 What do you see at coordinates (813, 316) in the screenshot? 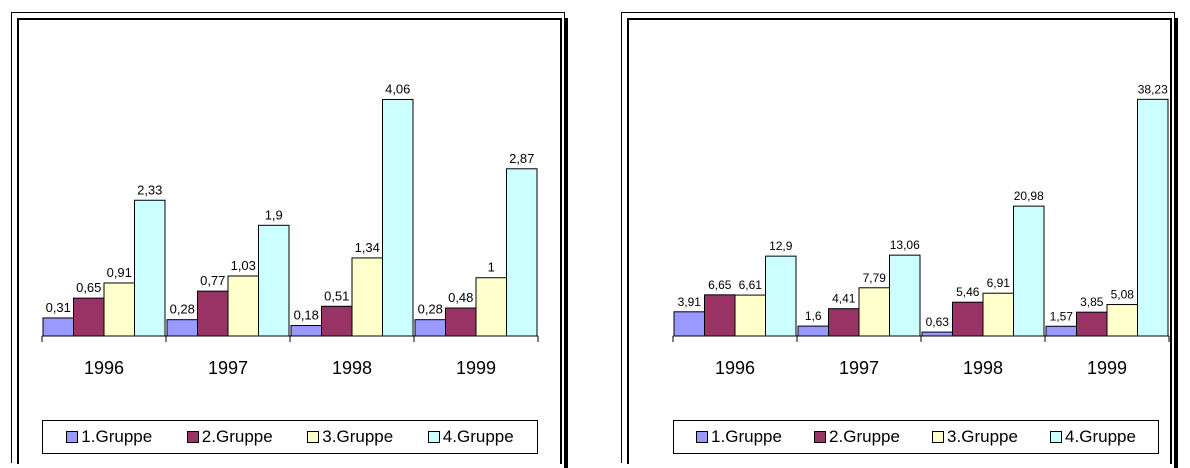
I see `data-label: 1,6` at bounding box center [813, 316].